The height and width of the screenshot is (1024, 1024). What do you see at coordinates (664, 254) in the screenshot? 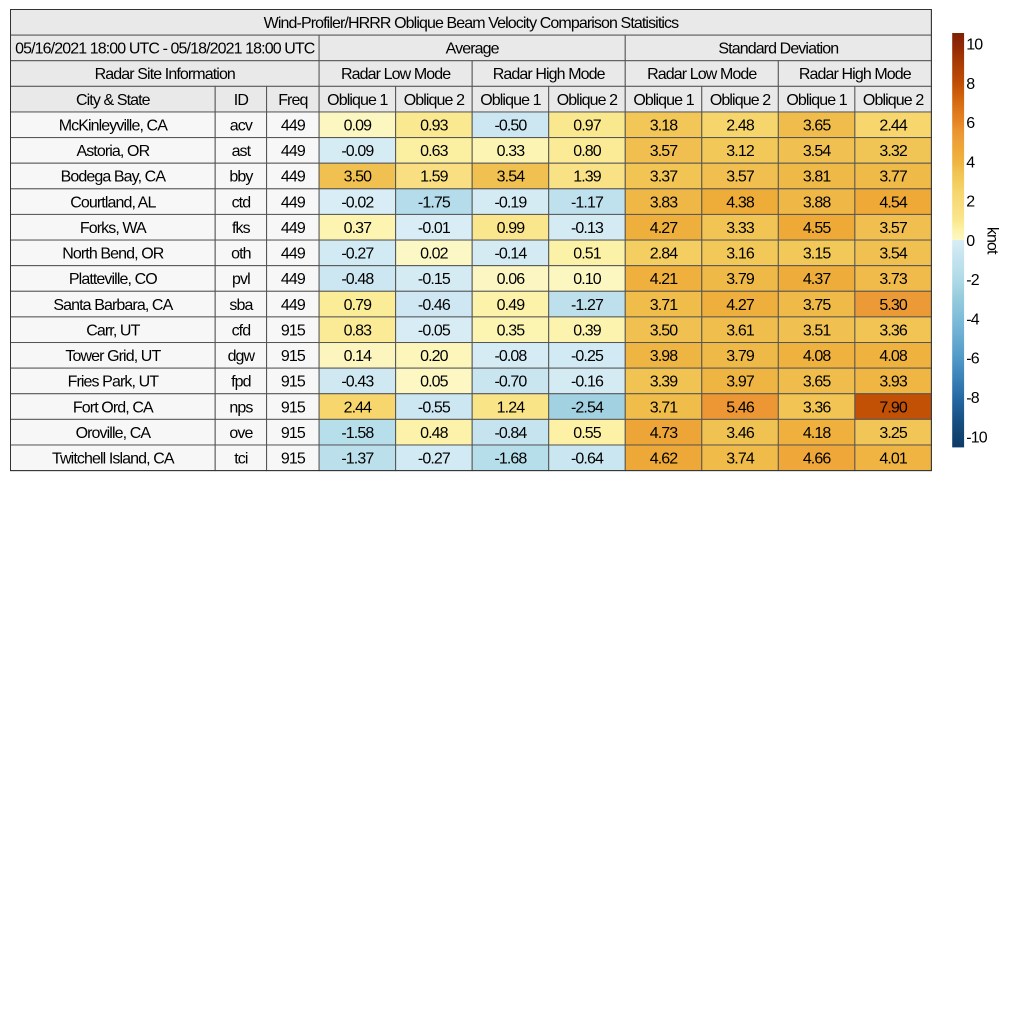
I see `svg-text: 2.84` at bounding box center [664, 254].